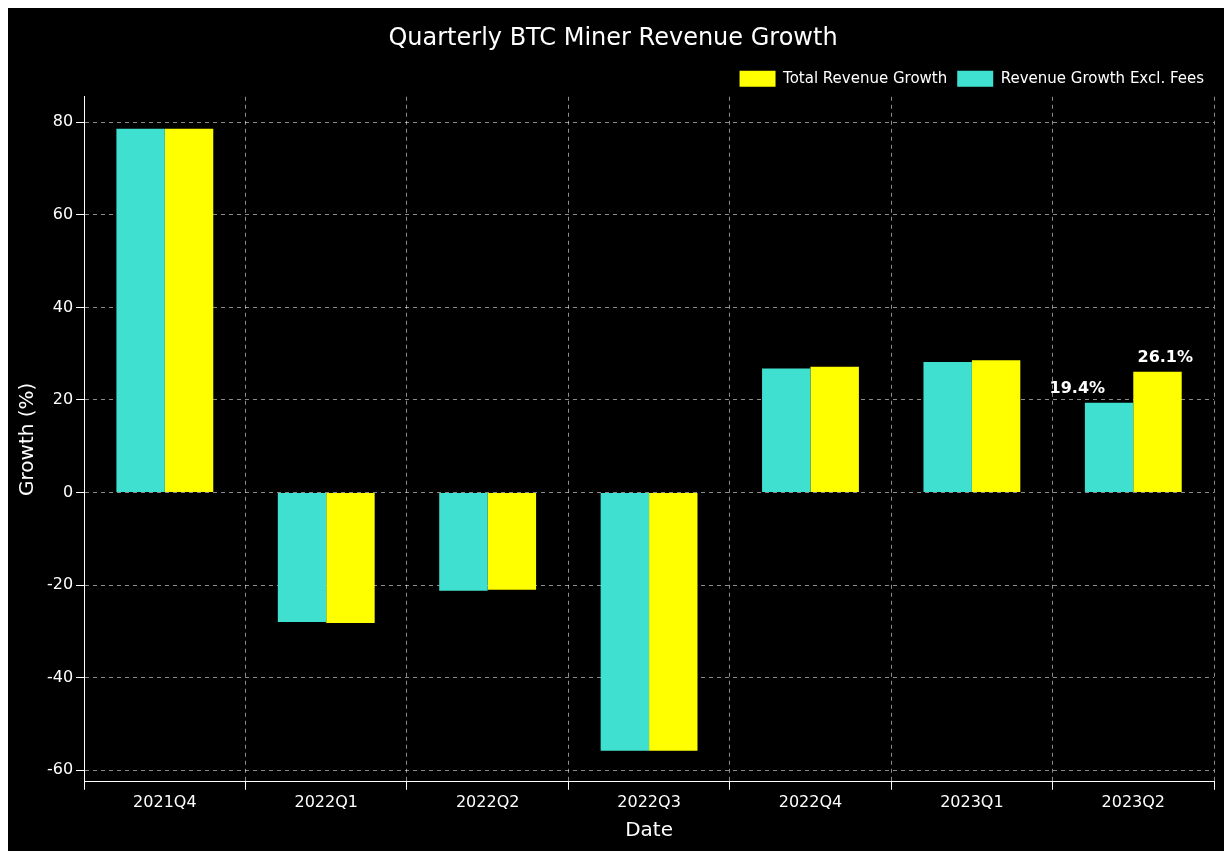 Image resolution: width=1232 pixels, height=859 pixels. Describe the element at coordinates (68, 491) in the screenshot. I see `y-tick-label: 0` at that location.